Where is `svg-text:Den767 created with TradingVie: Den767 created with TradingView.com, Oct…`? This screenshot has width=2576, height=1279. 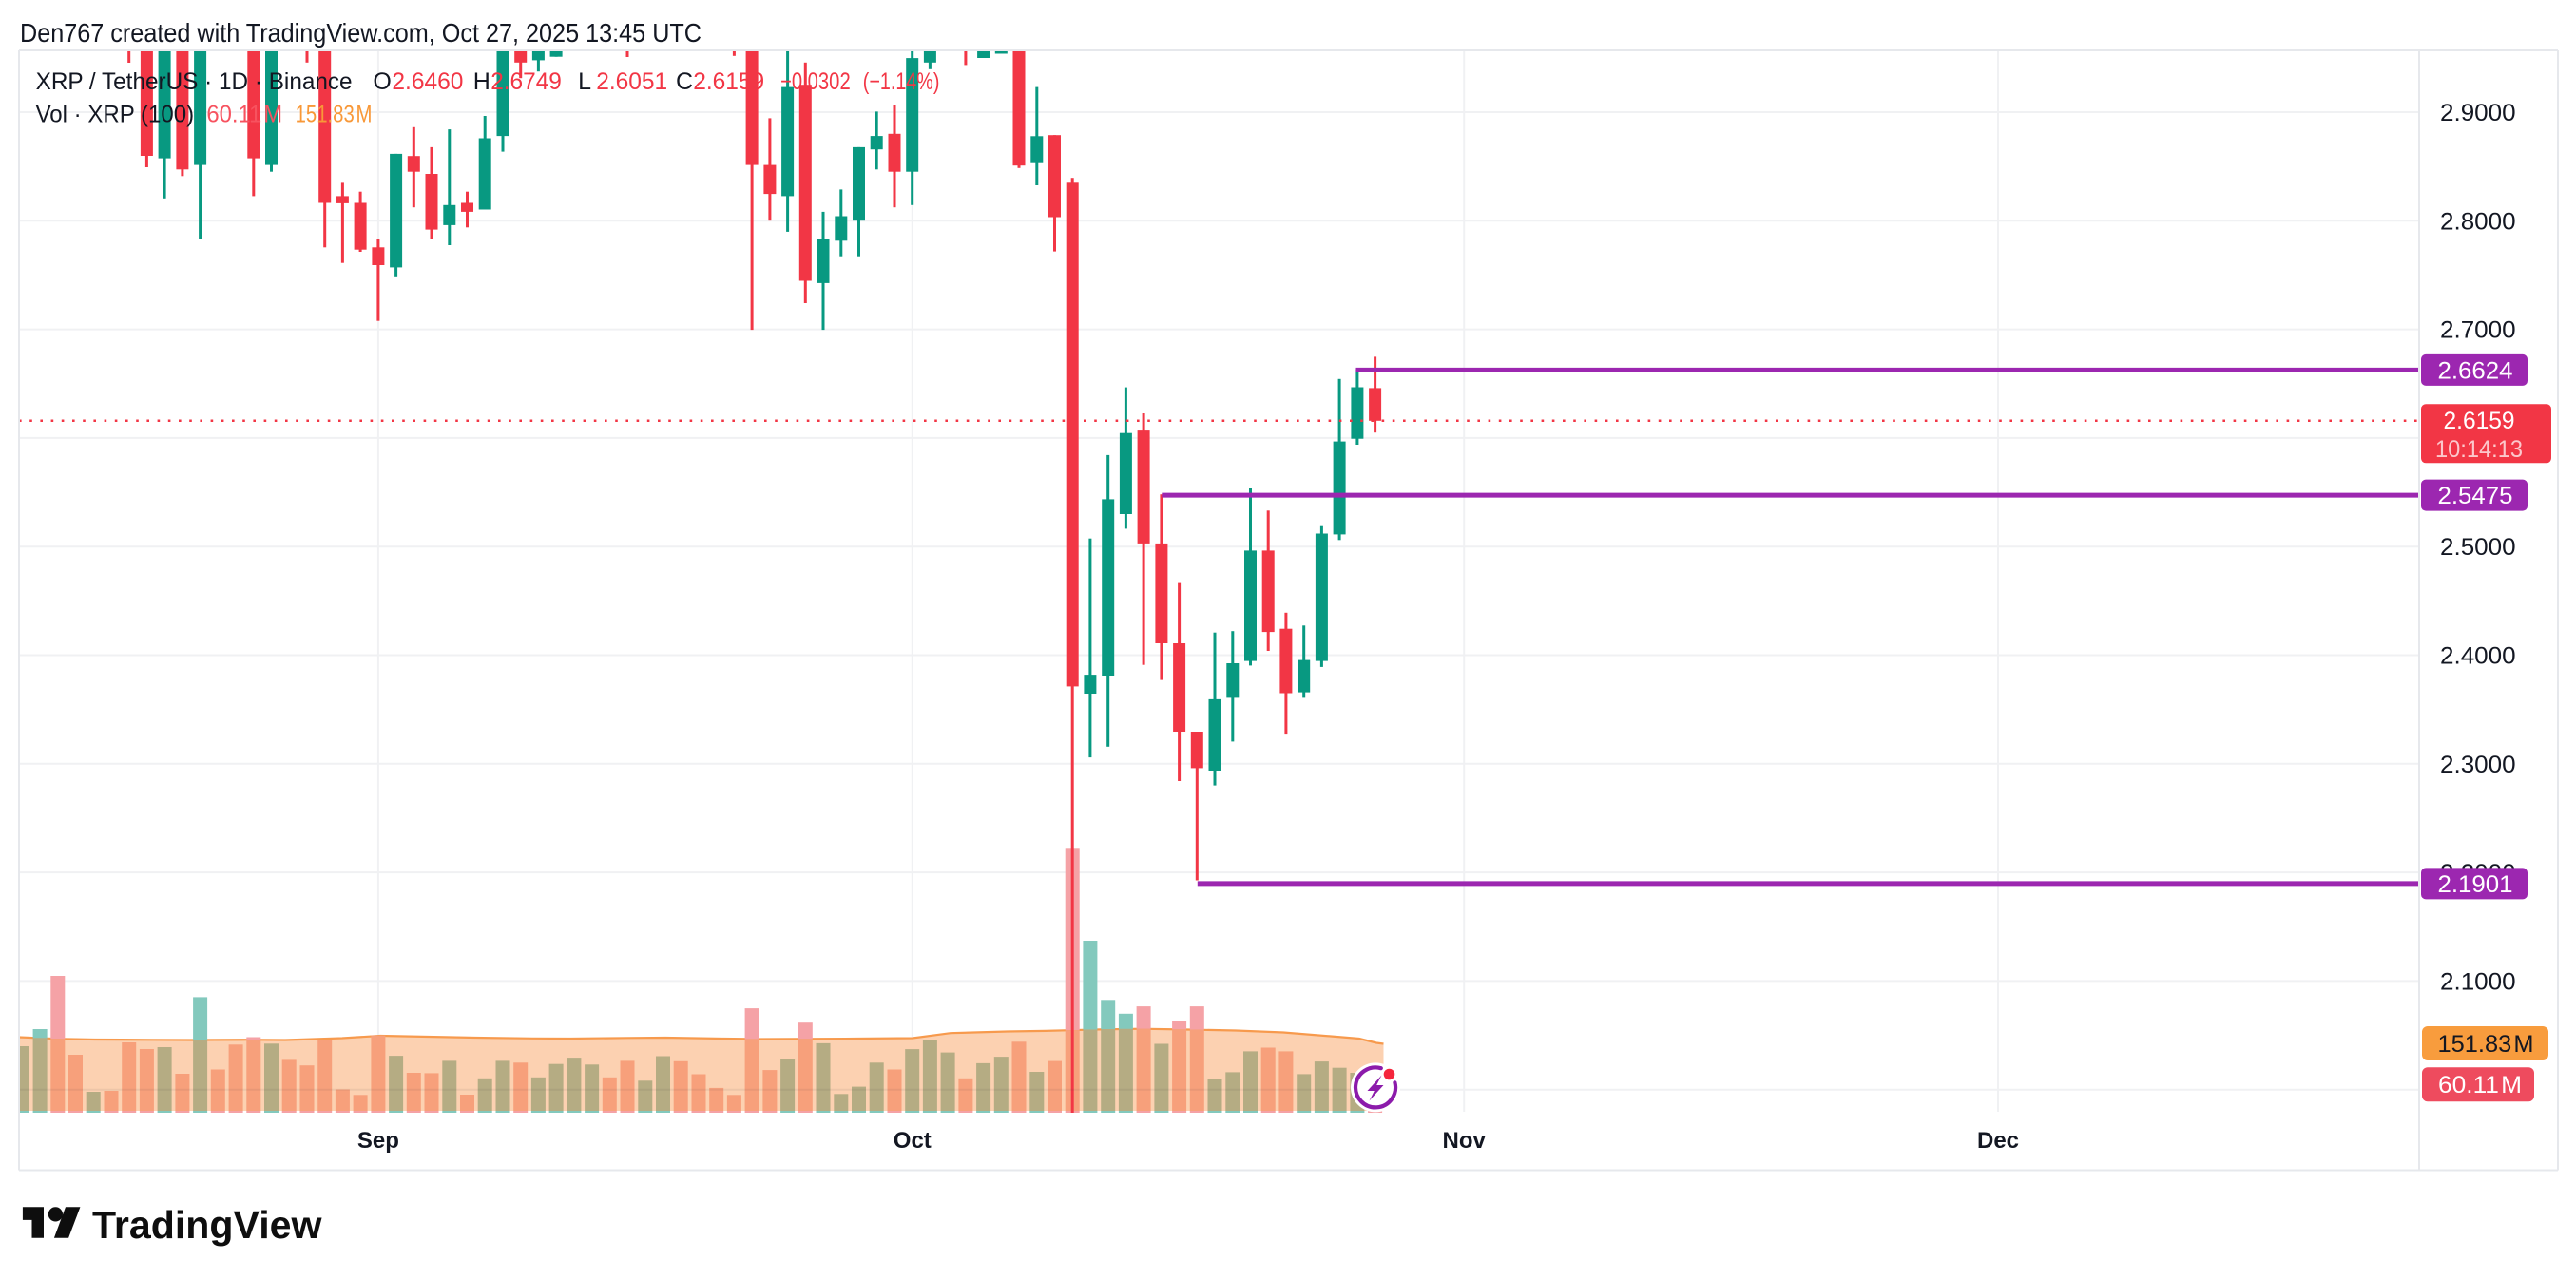 svg-text:Den767 created with TradingVie: Den767 created with TradingView.com, Oct… is located at coordinates (361, 33).